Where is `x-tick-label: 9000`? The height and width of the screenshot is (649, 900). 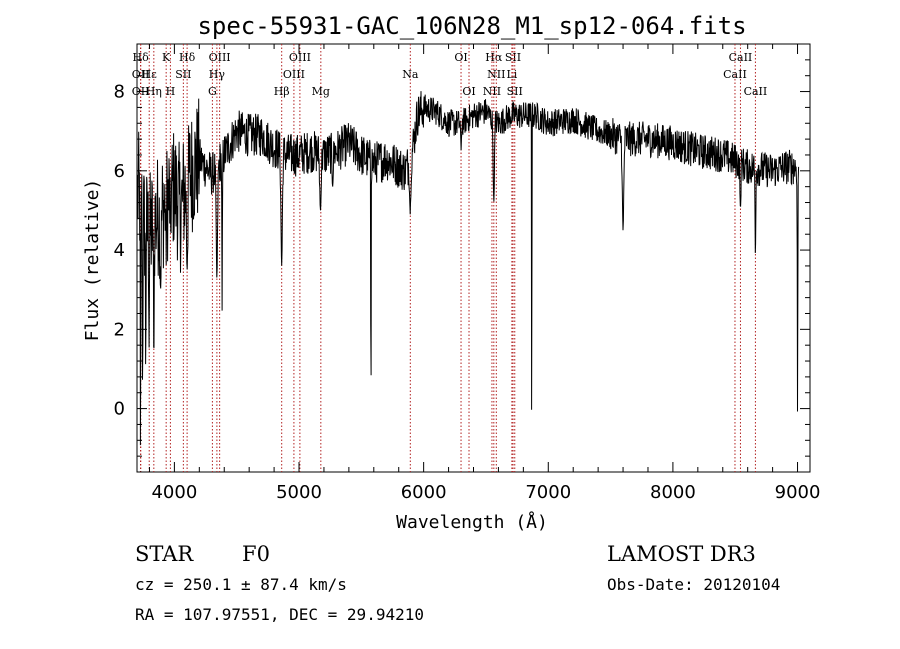 x-tick-label: 9000 is located at coordinates (798, 492).